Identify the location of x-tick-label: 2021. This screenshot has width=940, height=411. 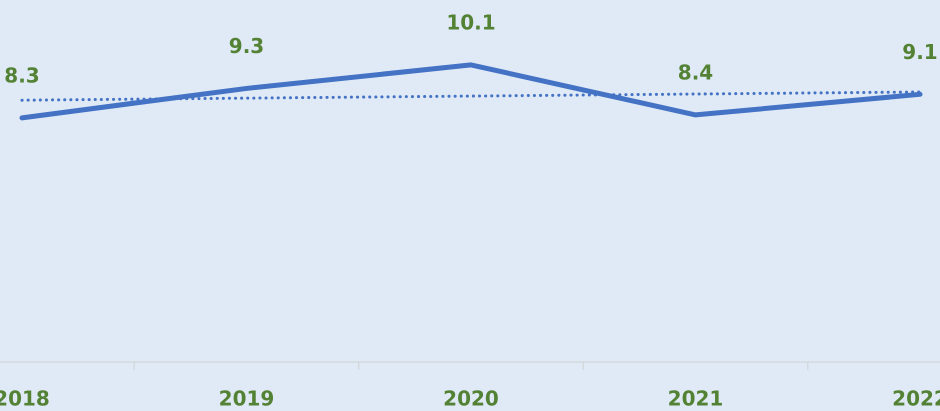
(696, 399).